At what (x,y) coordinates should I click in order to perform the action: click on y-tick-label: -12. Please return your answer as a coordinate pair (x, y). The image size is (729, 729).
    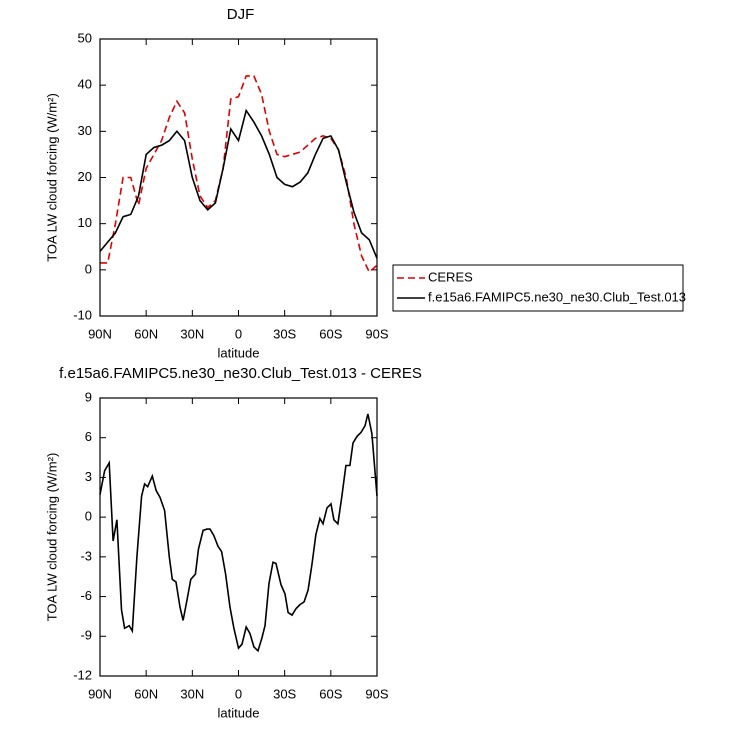
    Looking at the image, I should click on (82, 674).